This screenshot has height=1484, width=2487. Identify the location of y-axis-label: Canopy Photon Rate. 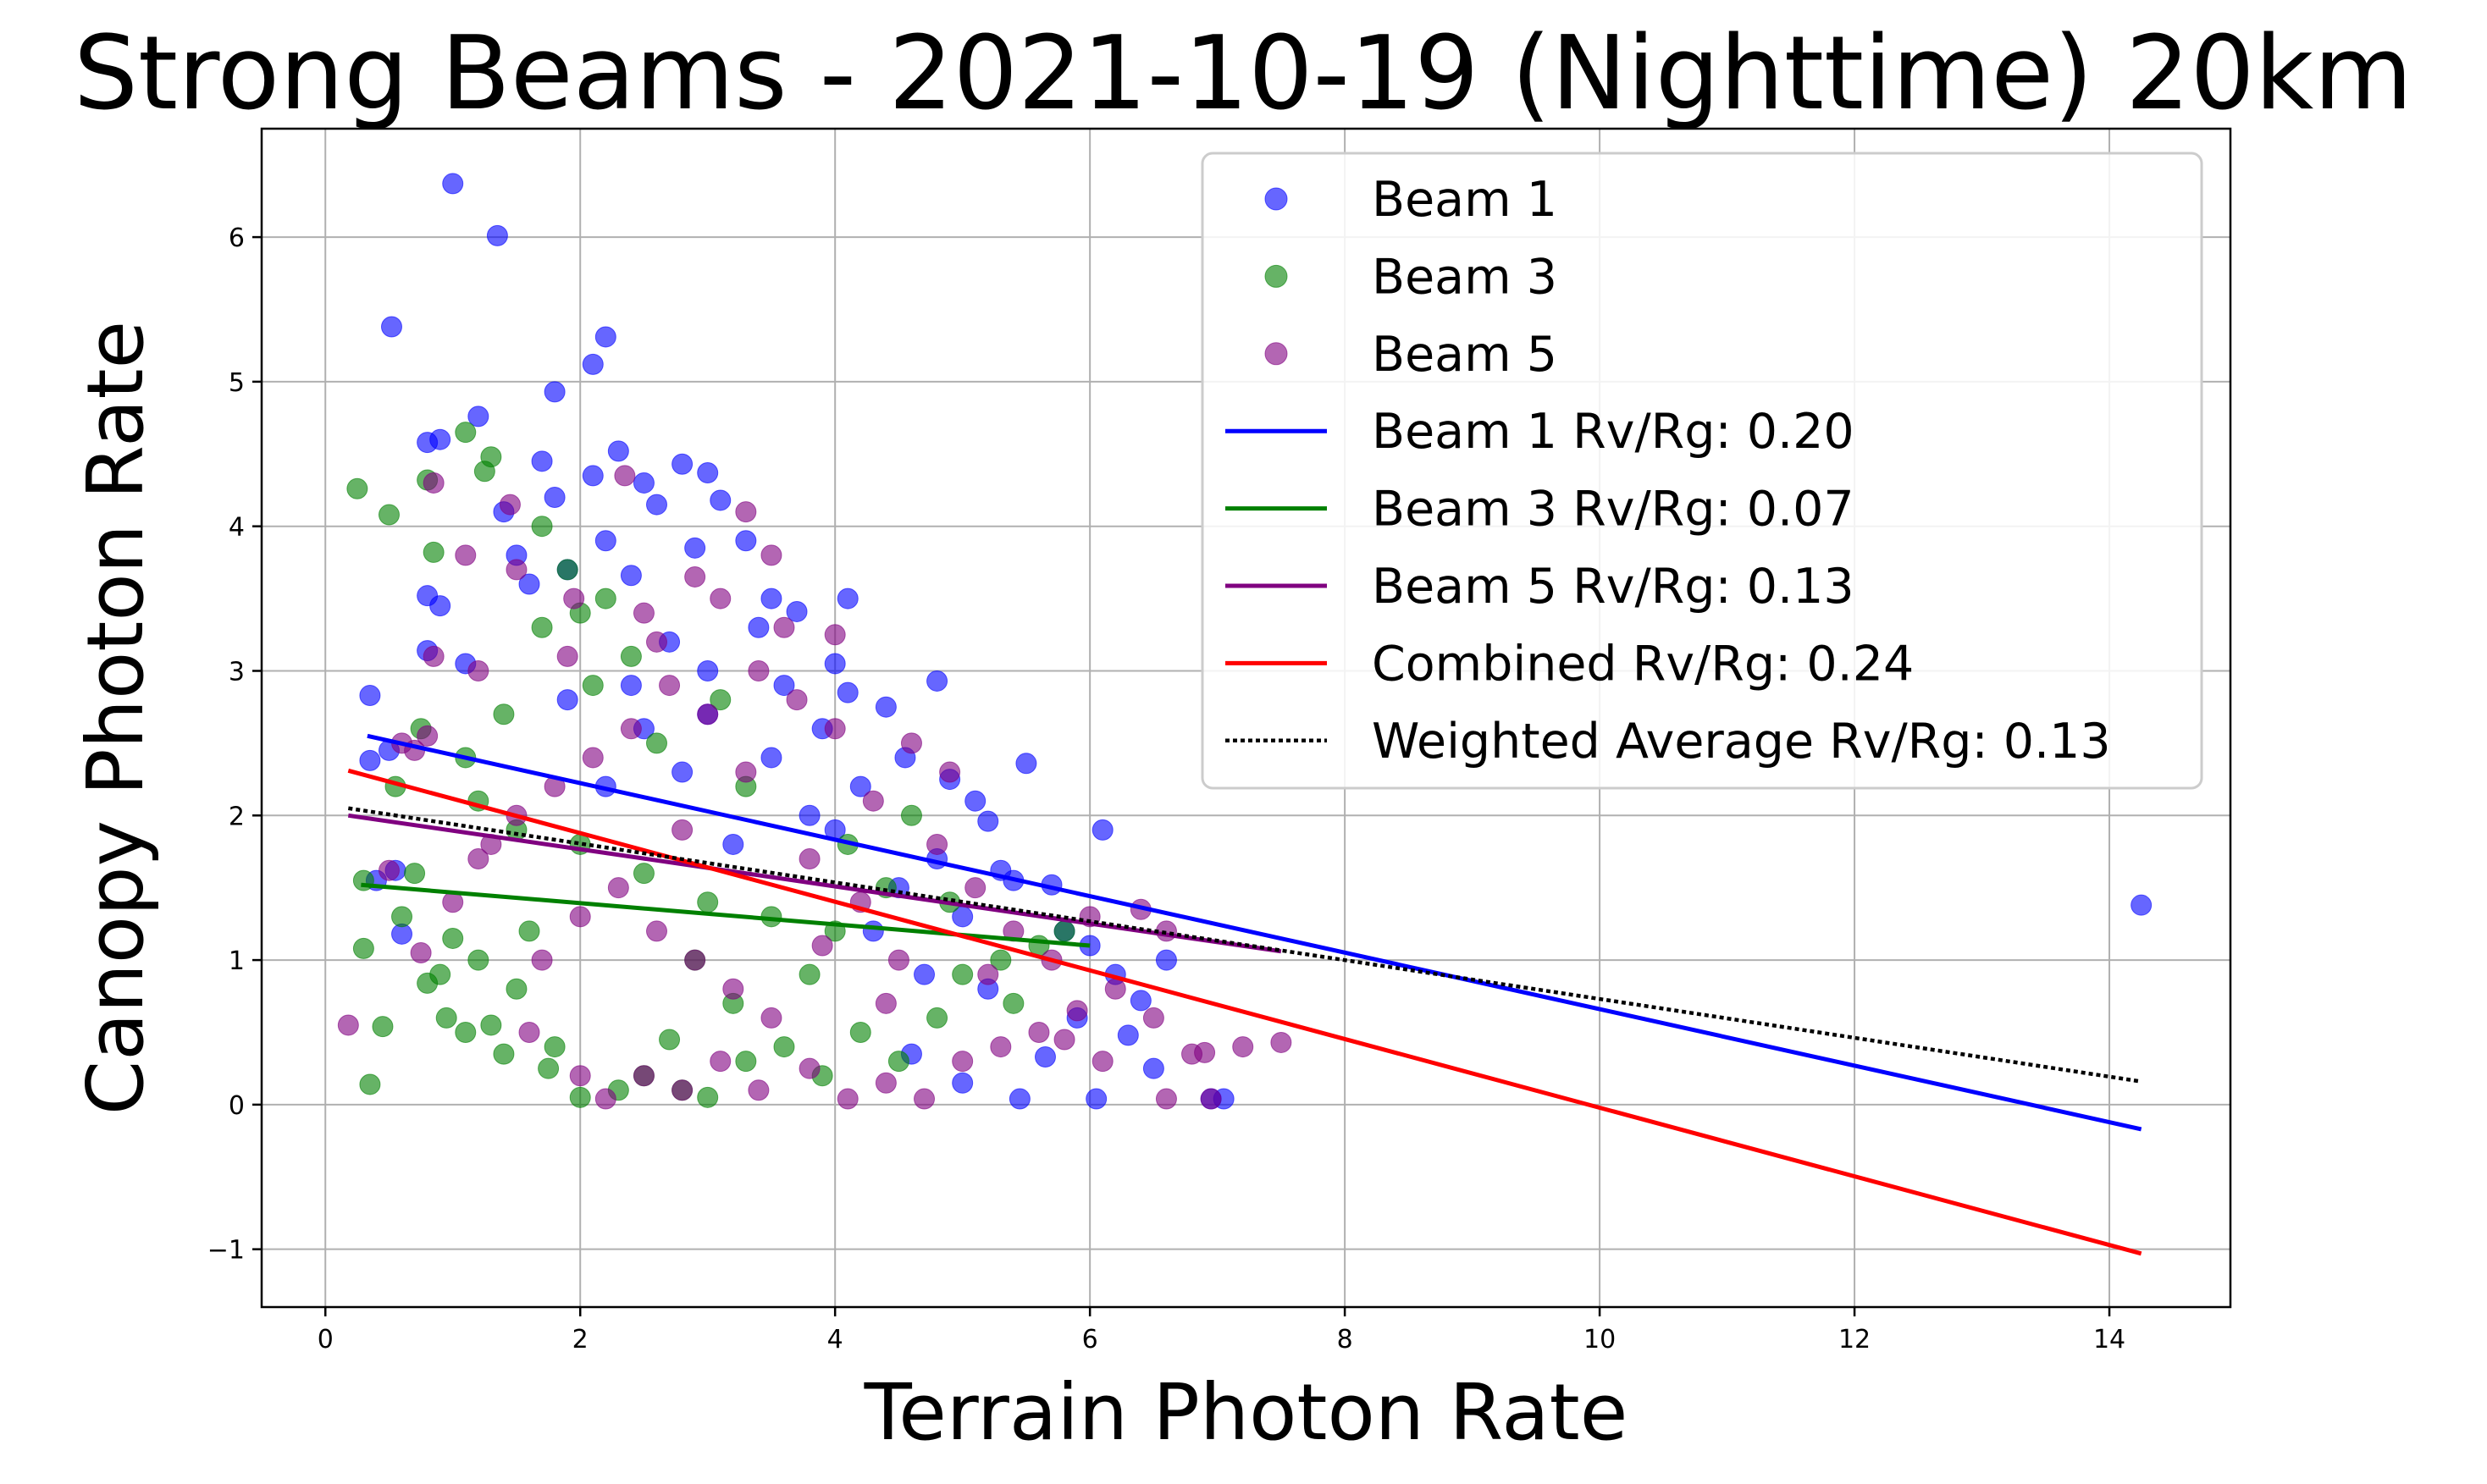
(115, 718).